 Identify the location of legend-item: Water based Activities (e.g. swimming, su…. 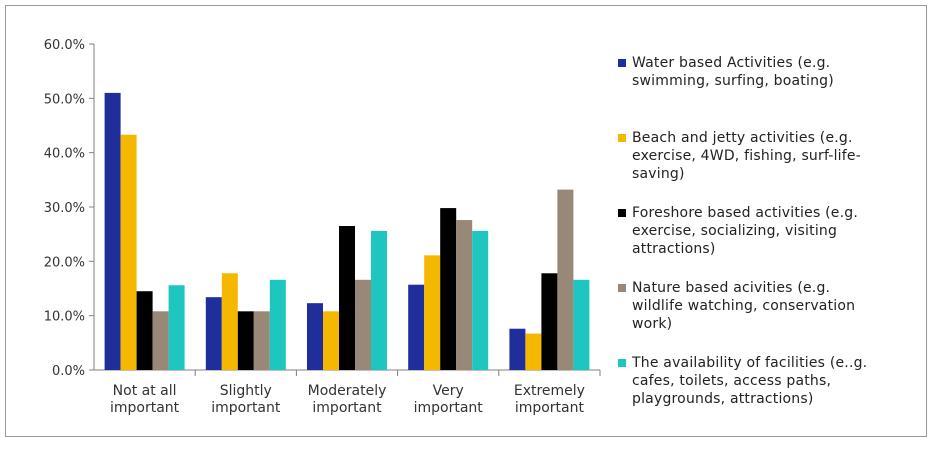
(726, 72).